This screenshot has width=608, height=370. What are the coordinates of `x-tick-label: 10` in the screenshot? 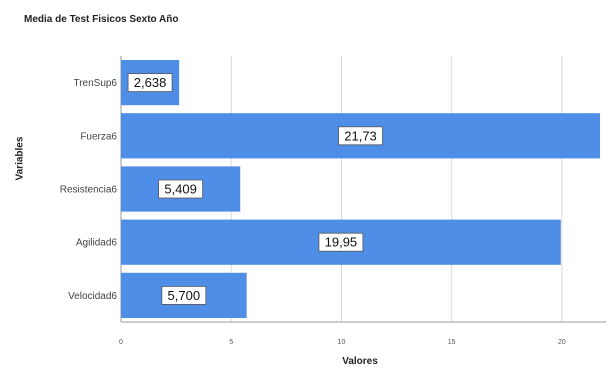 It's located at (342, 342).